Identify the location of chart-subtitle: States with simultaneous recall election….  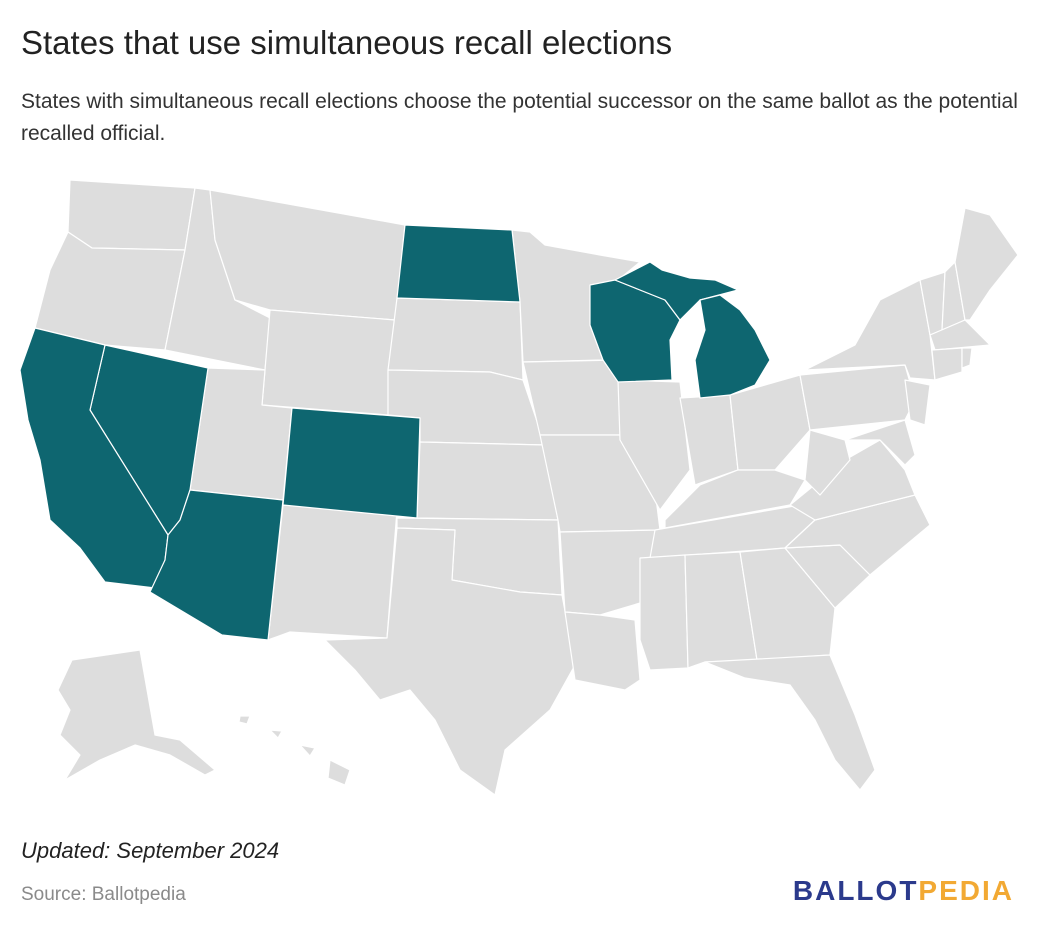
(519, 117).